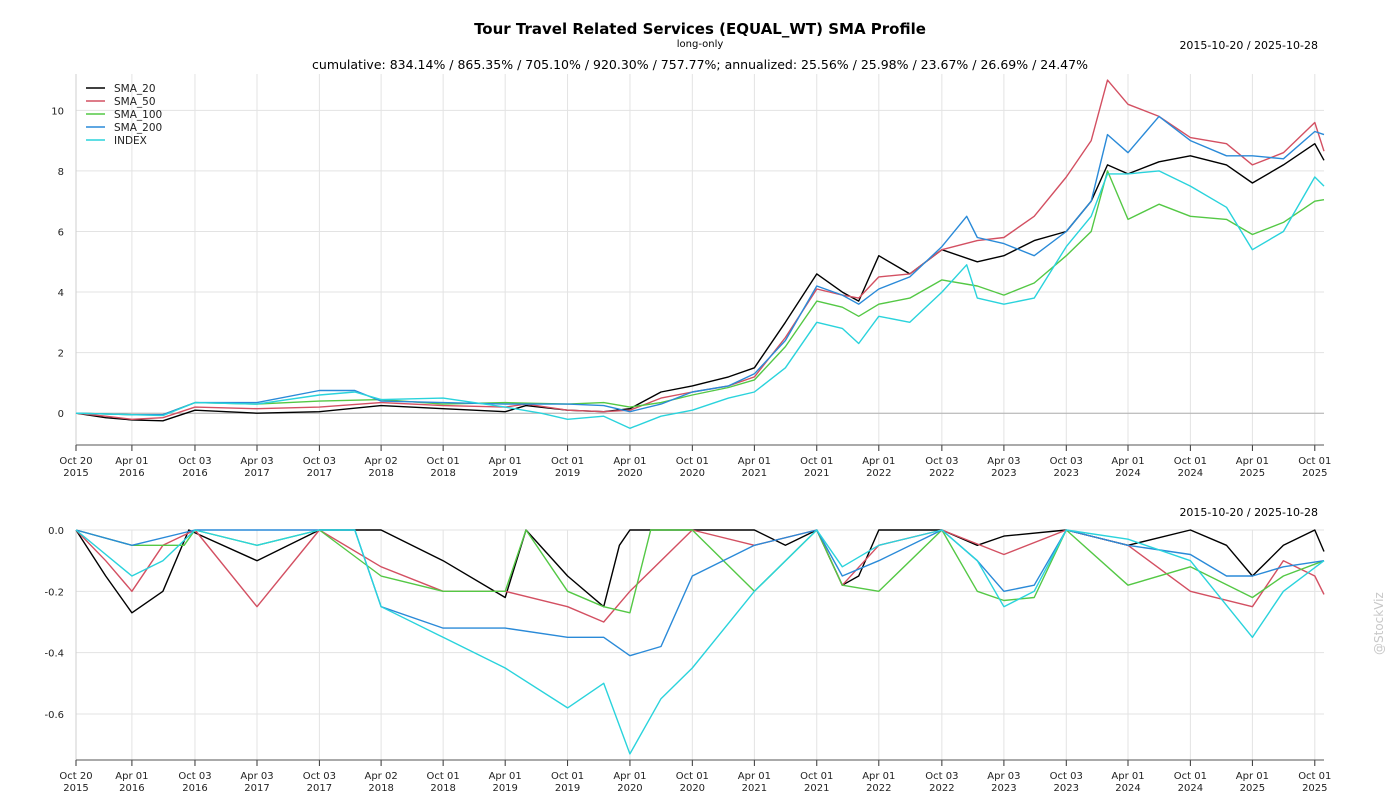 This screenshot has width=1400, height=800. Describe the element at coordinates (135, 89) in the screenshot. I see `legend-label: SMA_20` at that location.